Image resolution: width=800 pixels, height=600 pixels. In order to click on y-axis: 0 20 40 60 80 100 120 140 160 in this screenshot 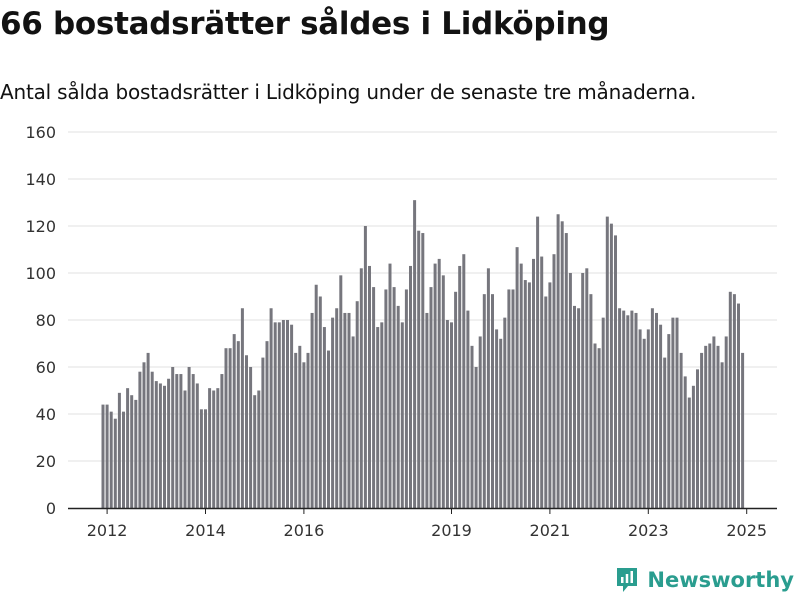, I will do `click(40, 320)`.